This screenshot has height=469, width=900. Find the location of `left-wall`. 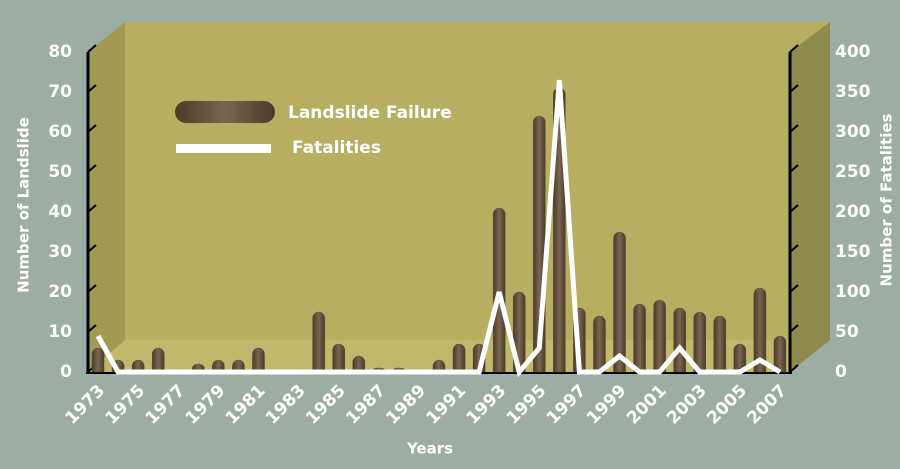

left-wall is located at coordinates (106, 197).